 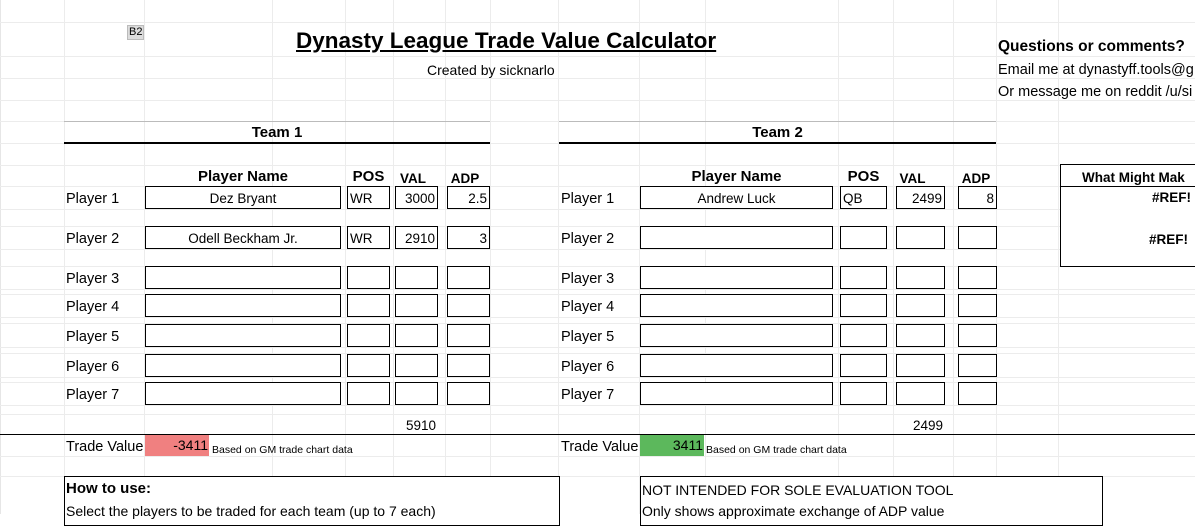 What do you see at coordinates (912, 178) in the screenshot?
I see `team2-col-val: VAL` at bounding box center [912, 178].